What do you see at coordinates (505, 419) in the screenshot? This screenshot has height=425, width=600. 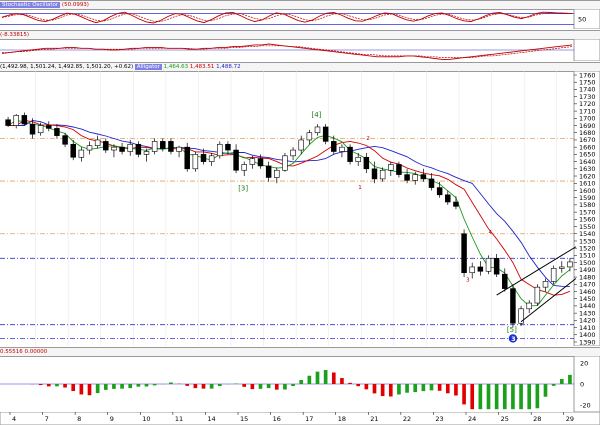 I see `time-tick-label: 25` at bounding box center [505, 419].